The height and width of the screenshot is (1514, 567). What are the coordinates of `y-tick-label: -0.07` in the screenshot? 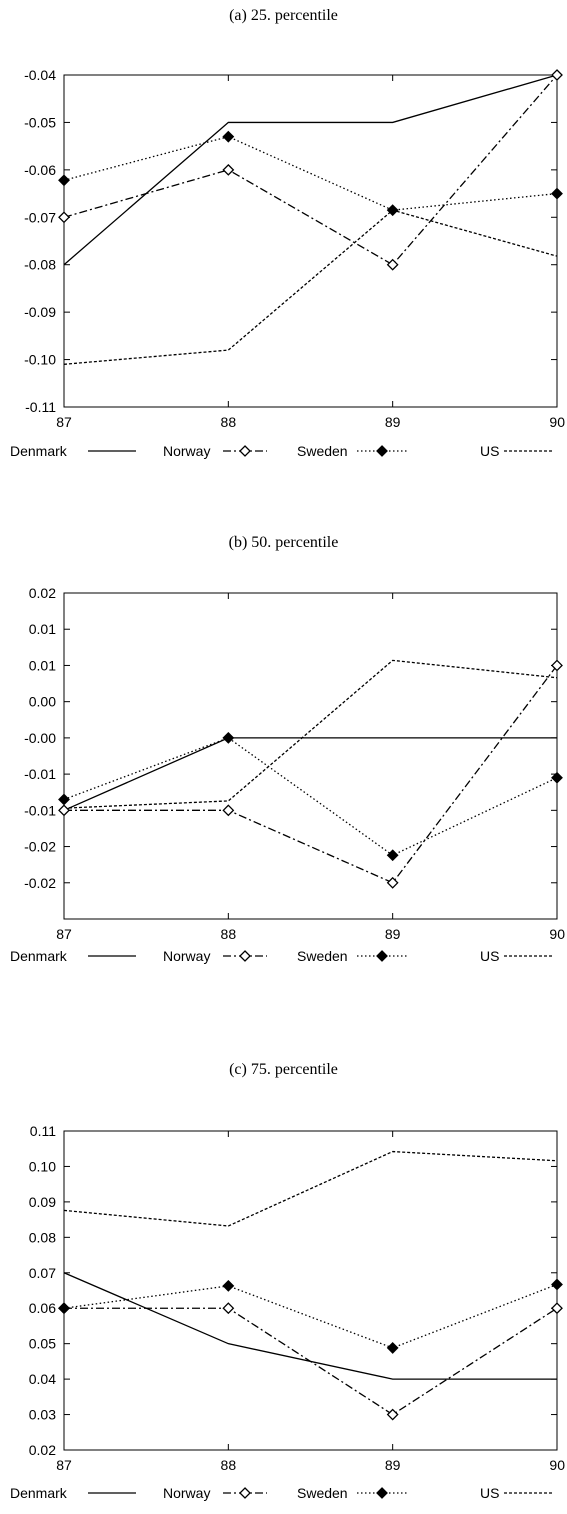 It's located at (40, 217).